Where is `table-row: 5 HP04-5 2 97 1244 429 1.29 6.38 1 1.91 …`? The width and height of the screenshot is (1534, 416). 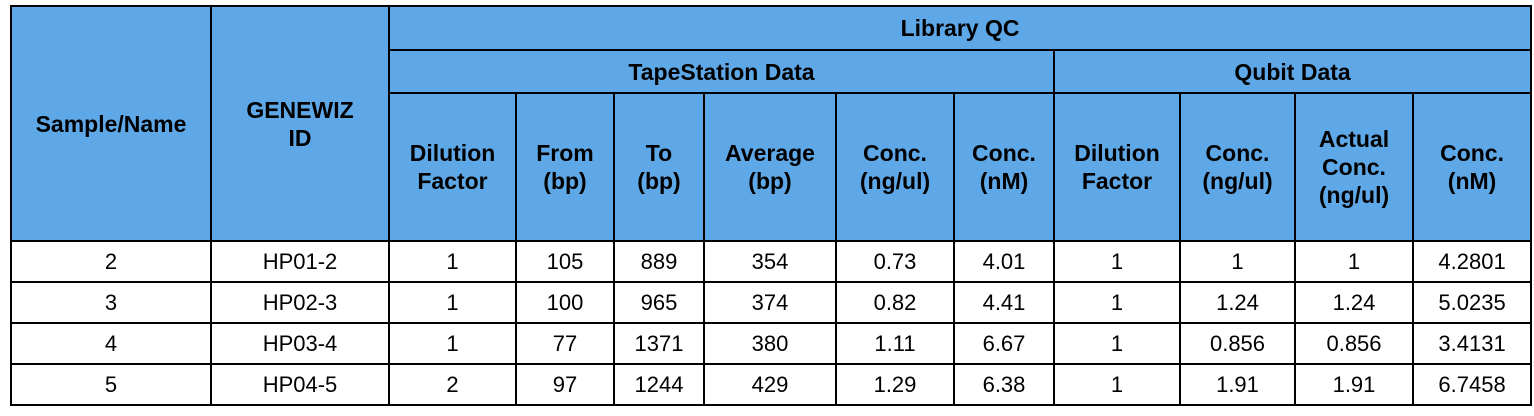
table-row: 5 HP04-5 2 97 1244 429 1.29 6.38 1 1.91 … is located at coordinates (771, 384).